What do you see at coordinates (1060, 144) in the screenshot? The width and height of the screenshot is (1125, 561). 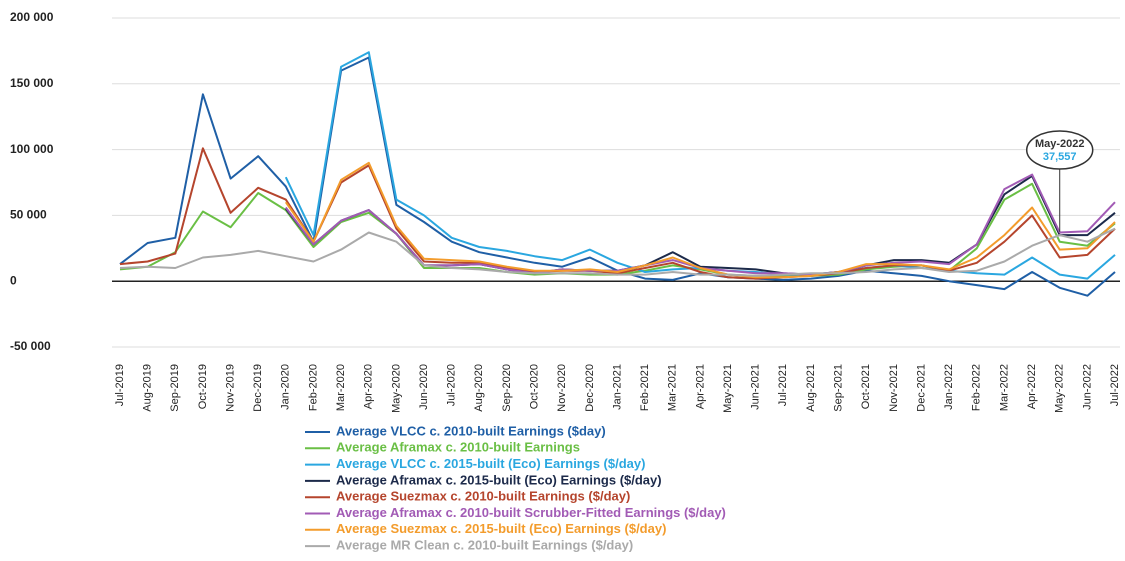 I see `annotation-category: May-2022` at bounding box center [1060, 144].